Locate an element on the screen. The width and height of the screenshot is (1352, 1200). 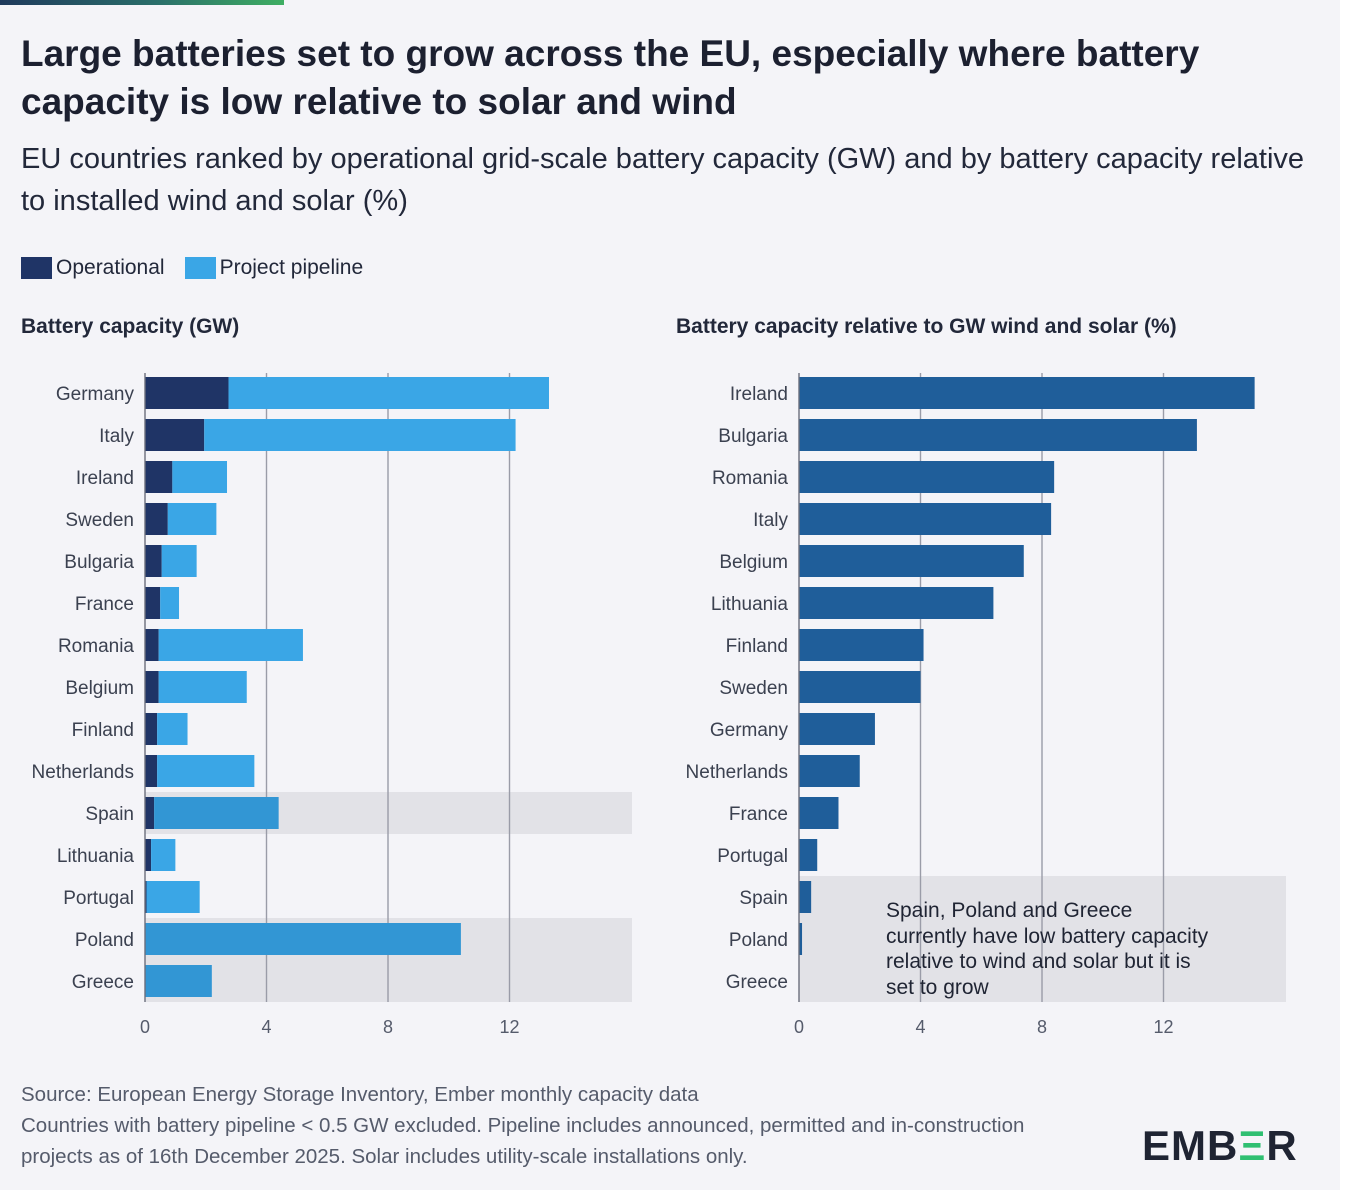
left-panel-title: Battery capacity (GW) is located at coordinates (130, 326).